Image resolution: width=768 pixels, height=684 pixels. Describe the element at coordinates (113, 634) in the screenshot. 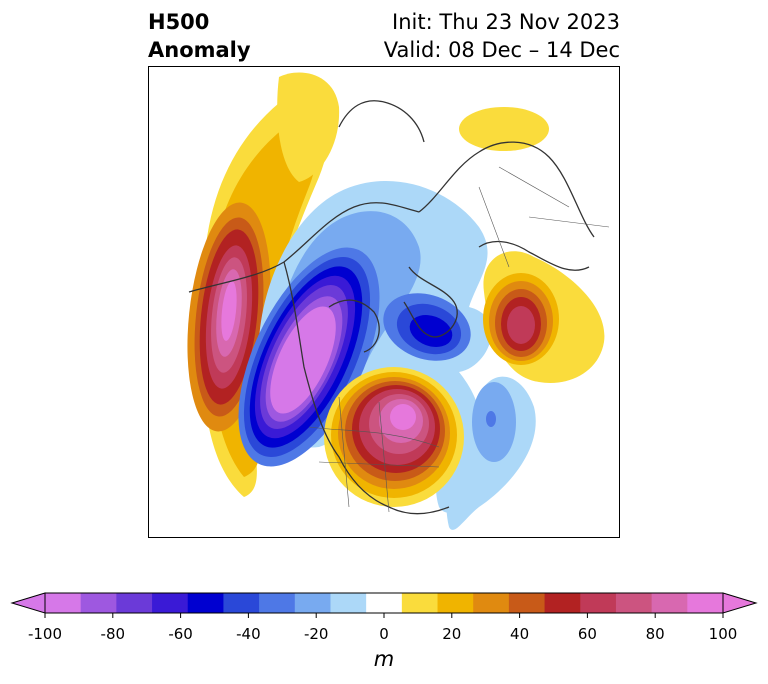

I see `colorbar-tick-label: -80` at that location.